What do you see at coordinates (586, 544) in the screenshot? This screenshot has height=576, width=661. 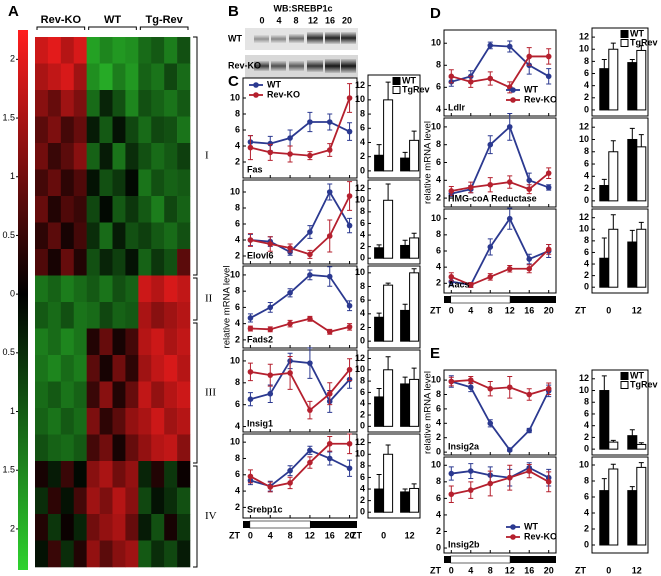 I see `y-tick-label: 0` at bounding box center [586, 544].